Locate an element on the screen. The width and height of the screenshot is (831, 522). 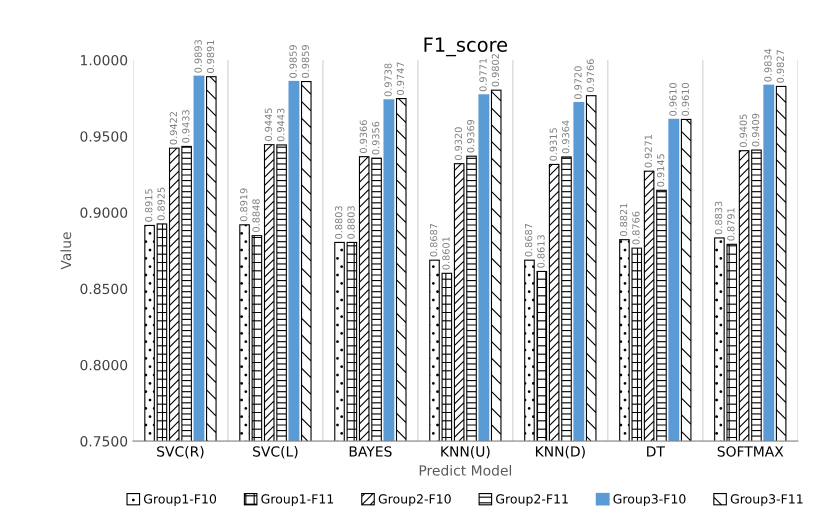
data-label: 0.9738 is located at coordinates (388, 80).